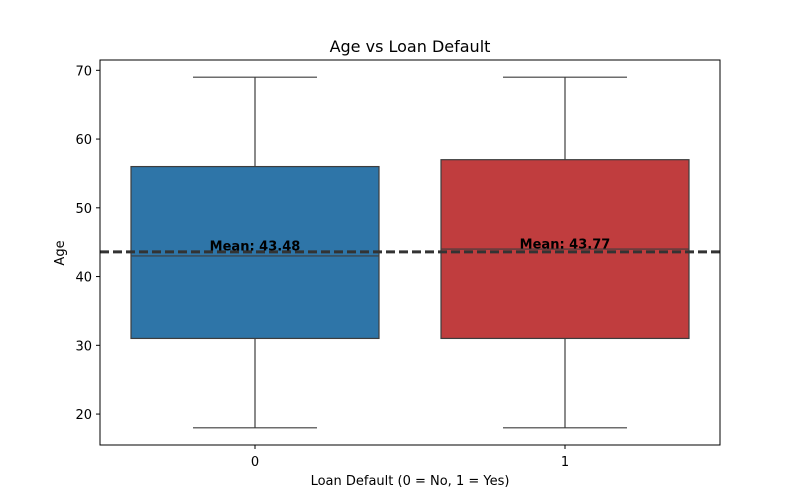 Image resolution: width=800 pixels, height=500 pixels. Describe the element at coordinates (83, 346) in the screenshot. I see `y-tick-label: 30` at that location.